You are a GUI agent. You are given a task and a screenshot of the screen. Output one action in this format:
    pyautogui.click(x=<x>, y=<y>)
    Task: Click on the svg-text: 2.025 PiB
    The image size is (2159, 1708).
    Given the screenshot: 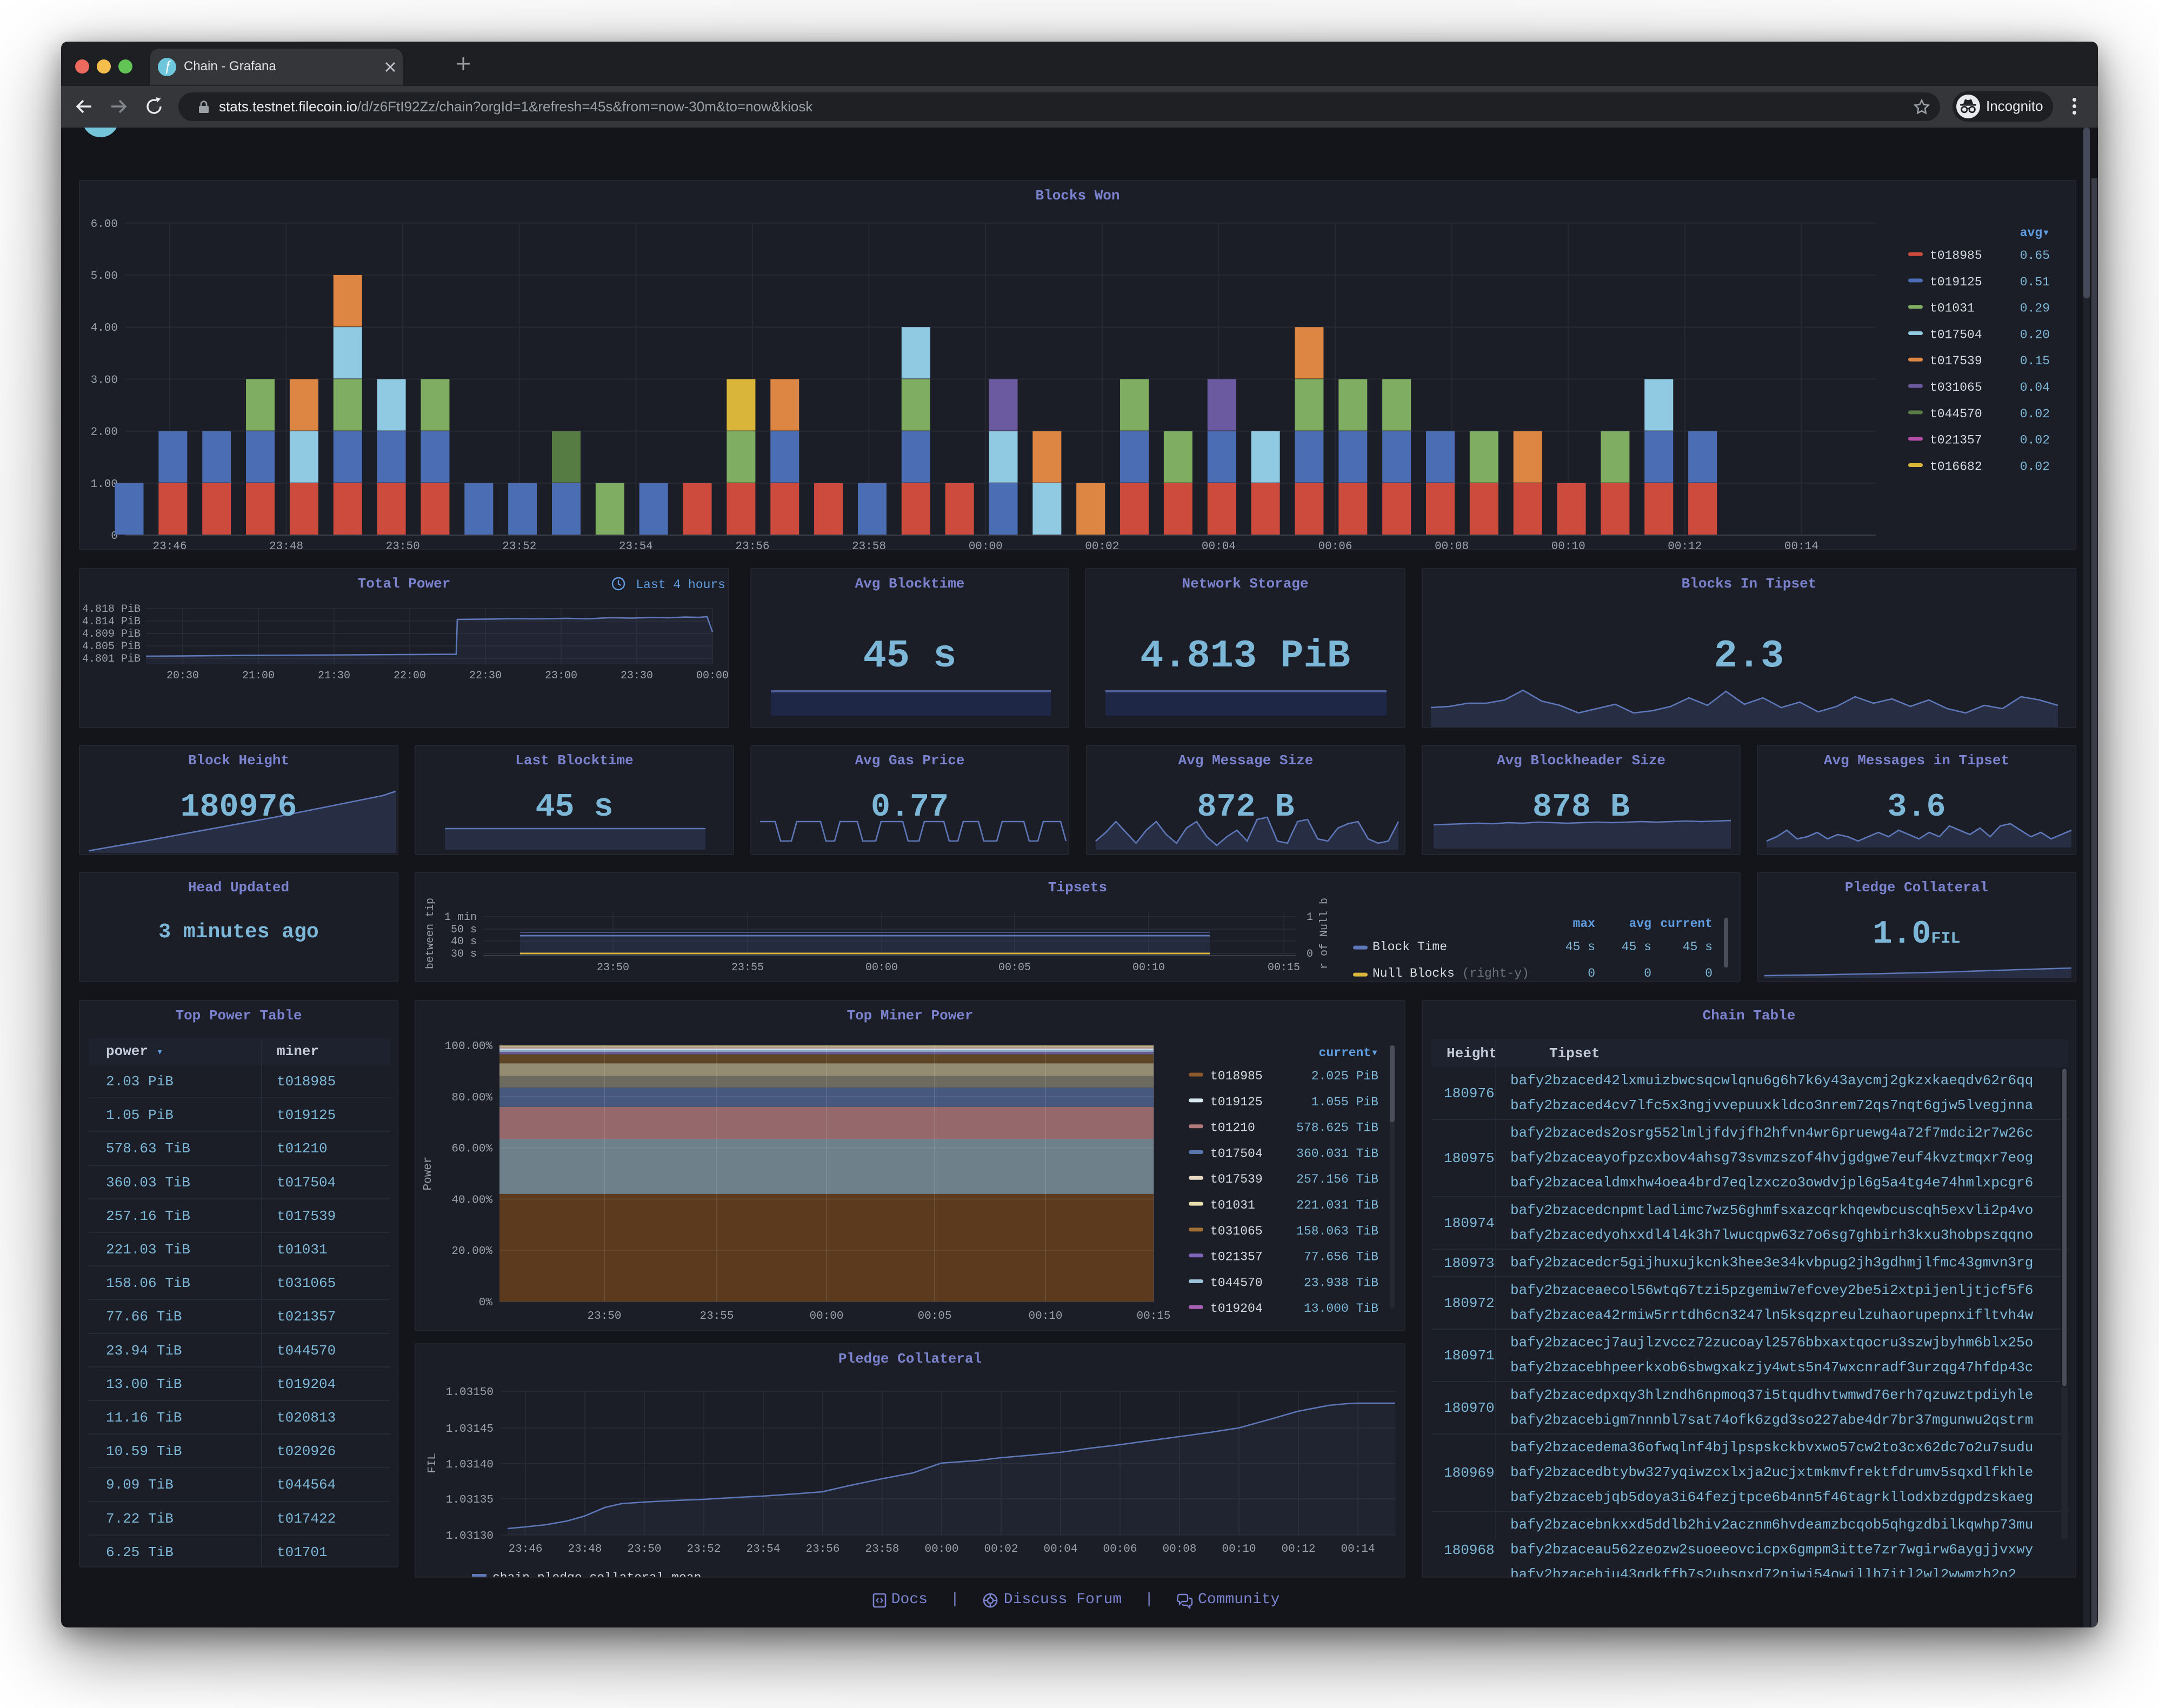 What is the action you would take?
    pyautogui.click(x=1344, y=1076)
    